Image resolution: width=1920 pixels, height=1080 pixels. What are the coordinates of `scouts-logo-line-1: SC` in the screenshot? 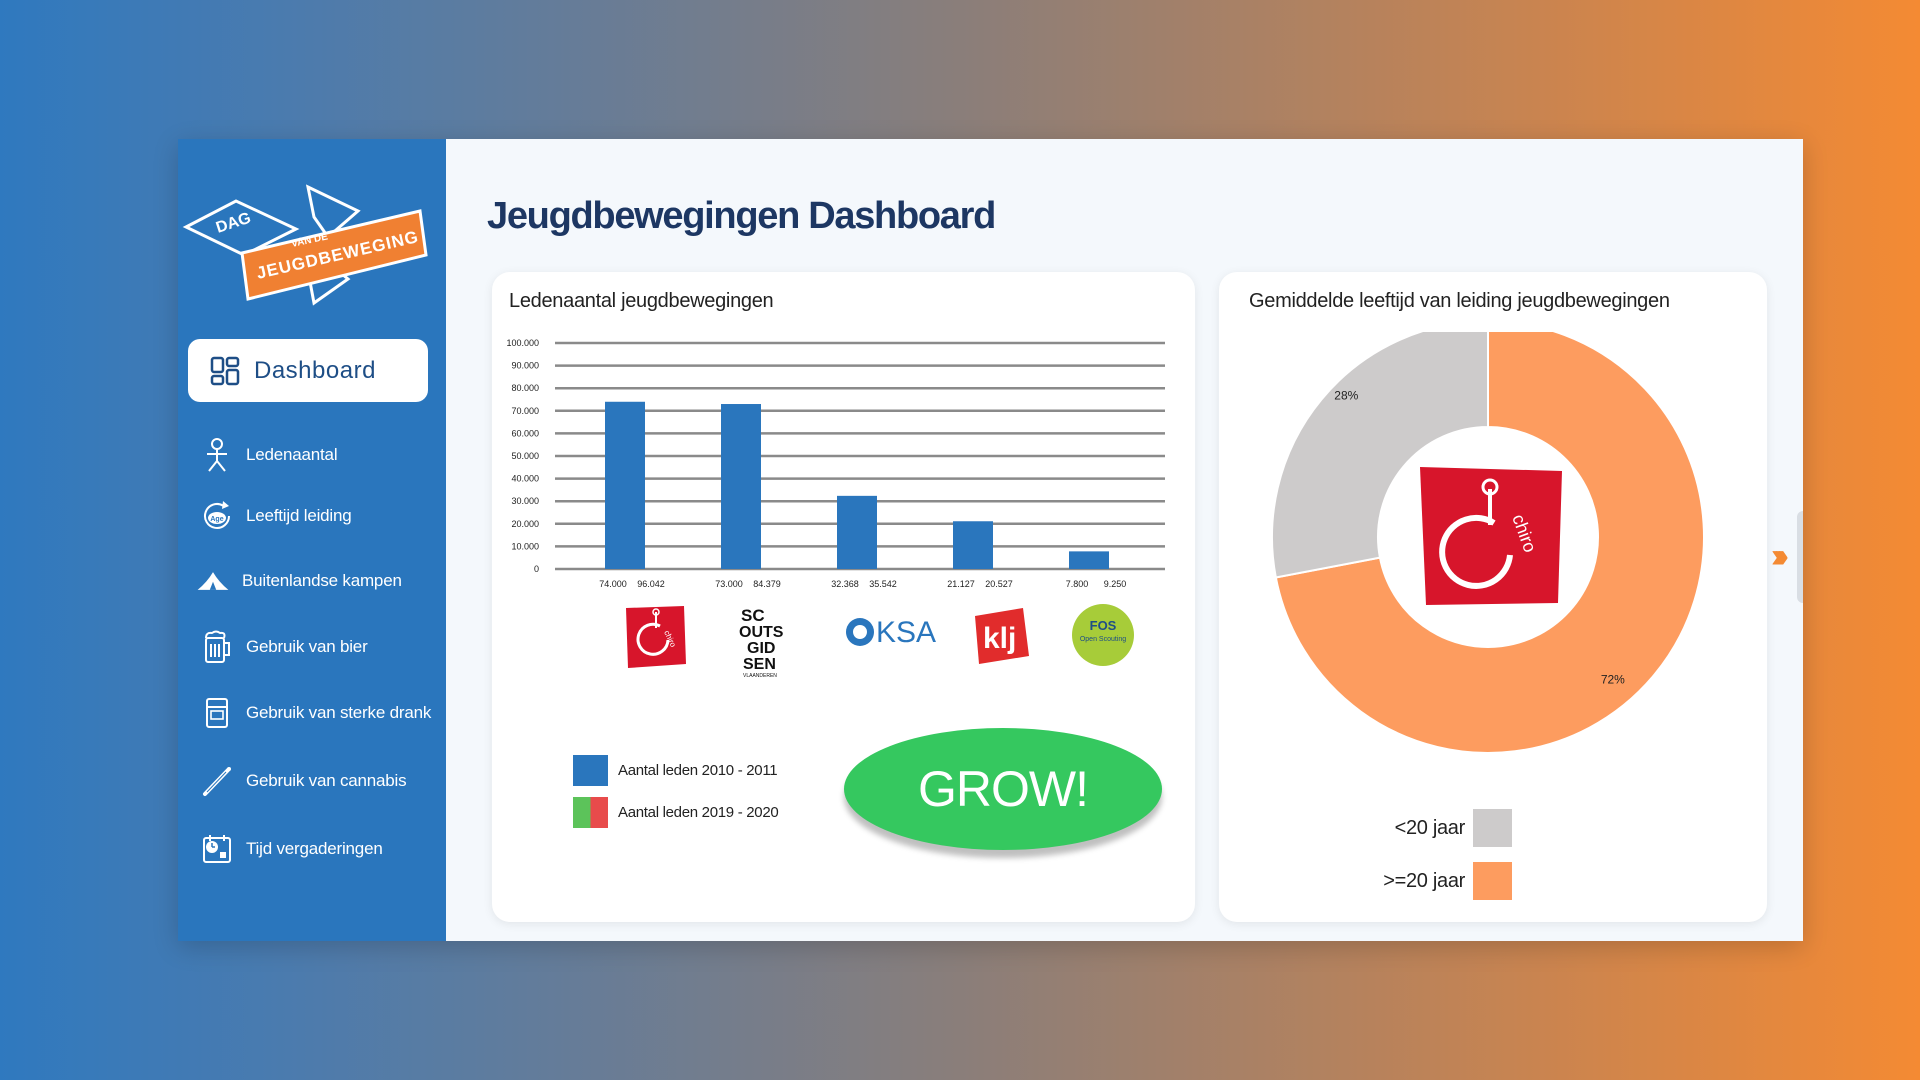 It's located at (753, 615).